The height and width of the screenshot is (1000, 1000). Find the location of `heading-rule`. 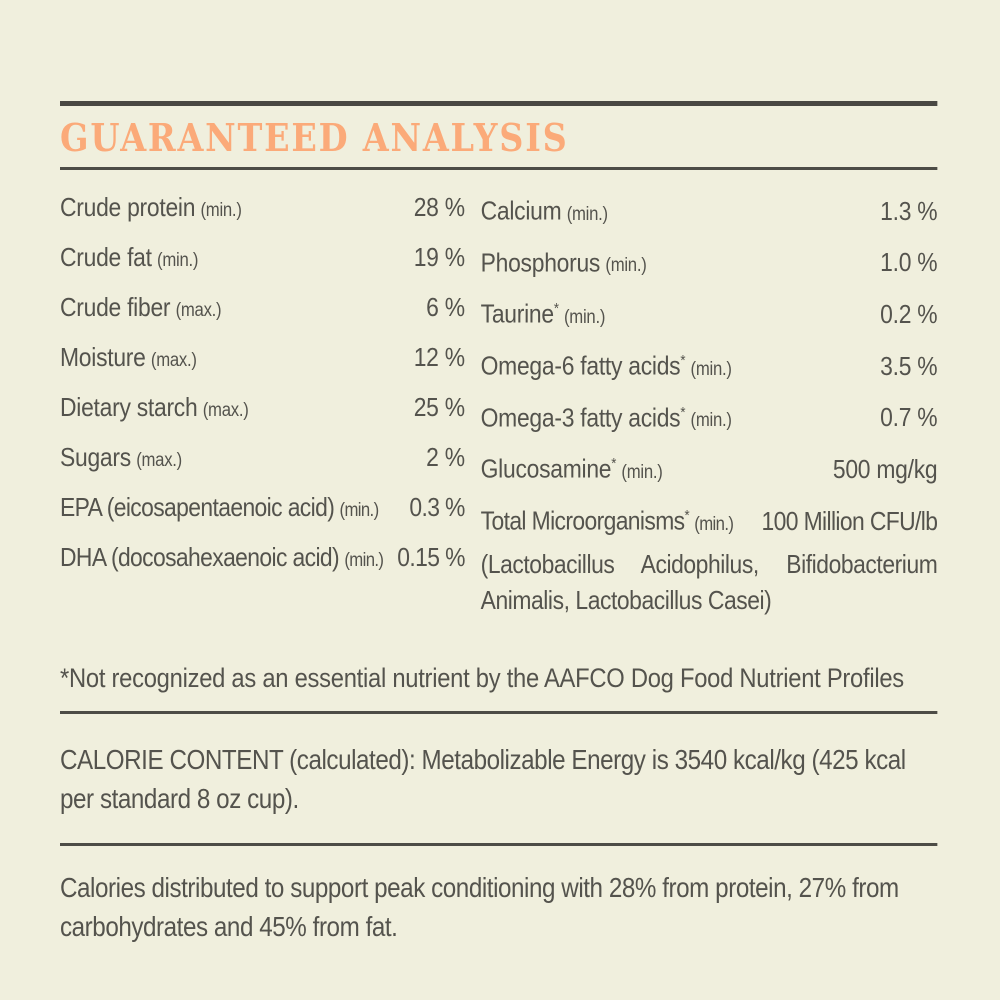

heading-rule is located at coordinates (499, 168).